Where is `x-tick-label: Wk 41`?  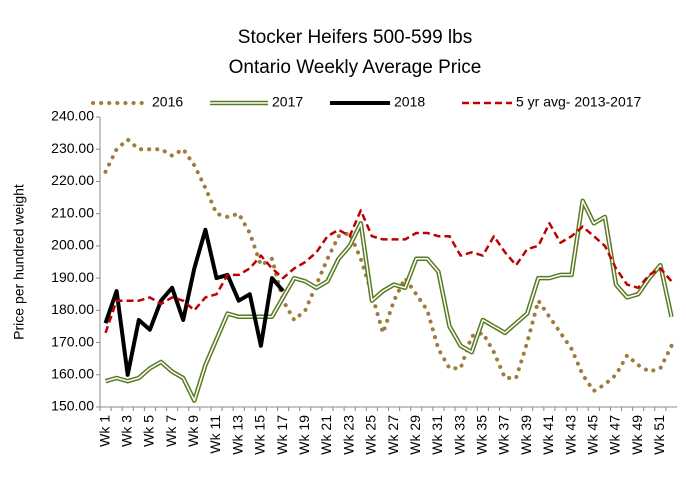
x-tick-label: Wk 41 is located at coordinates (548, 435).